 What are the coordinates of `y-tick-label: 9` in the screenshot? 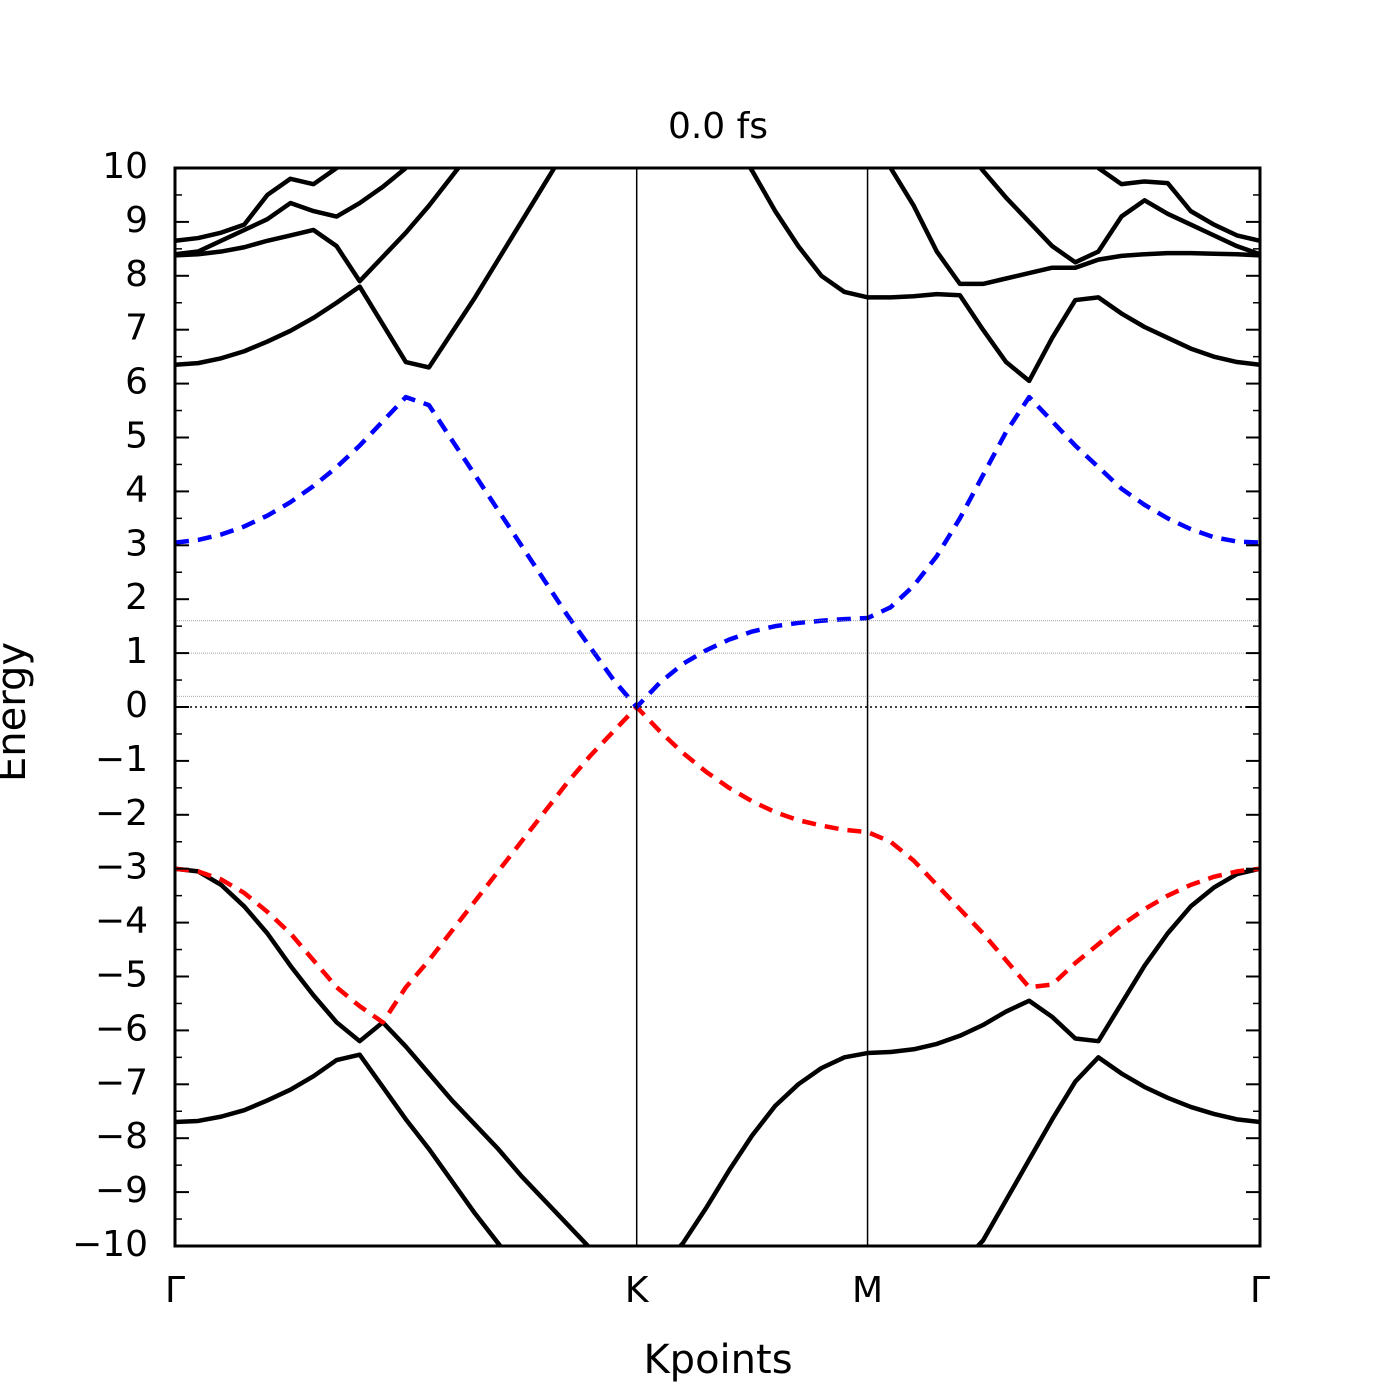 It's located at (136, 220).